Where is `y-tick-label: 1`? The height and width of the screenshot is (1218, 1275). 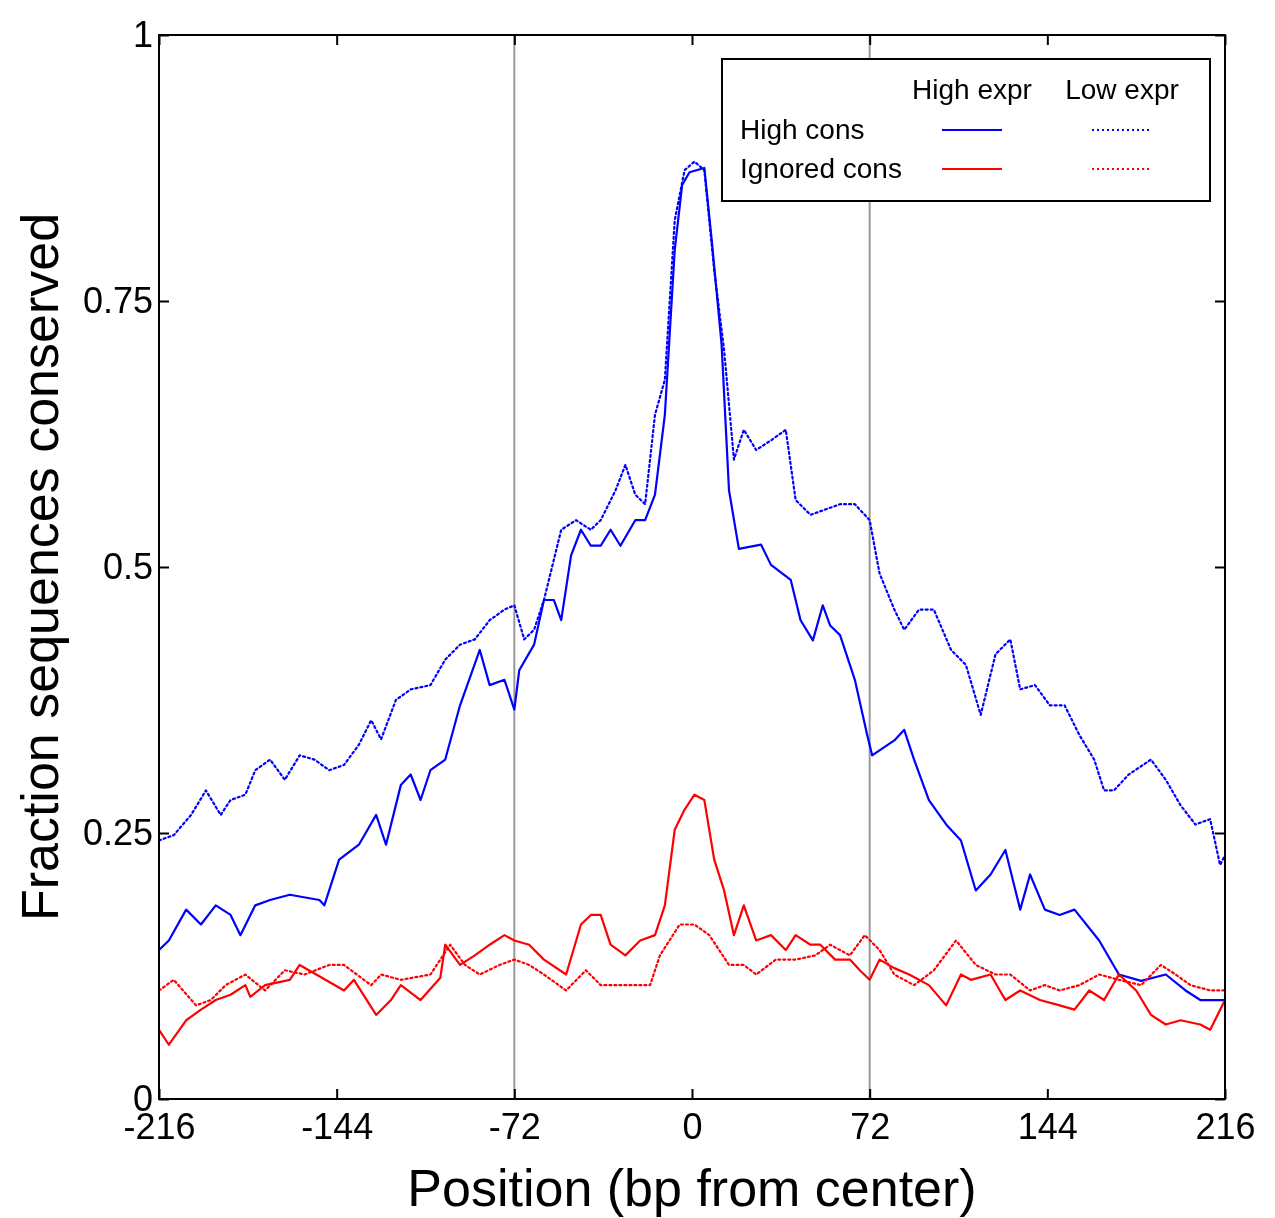
y-tick-label: 1 is located at coordinates (142, 35).